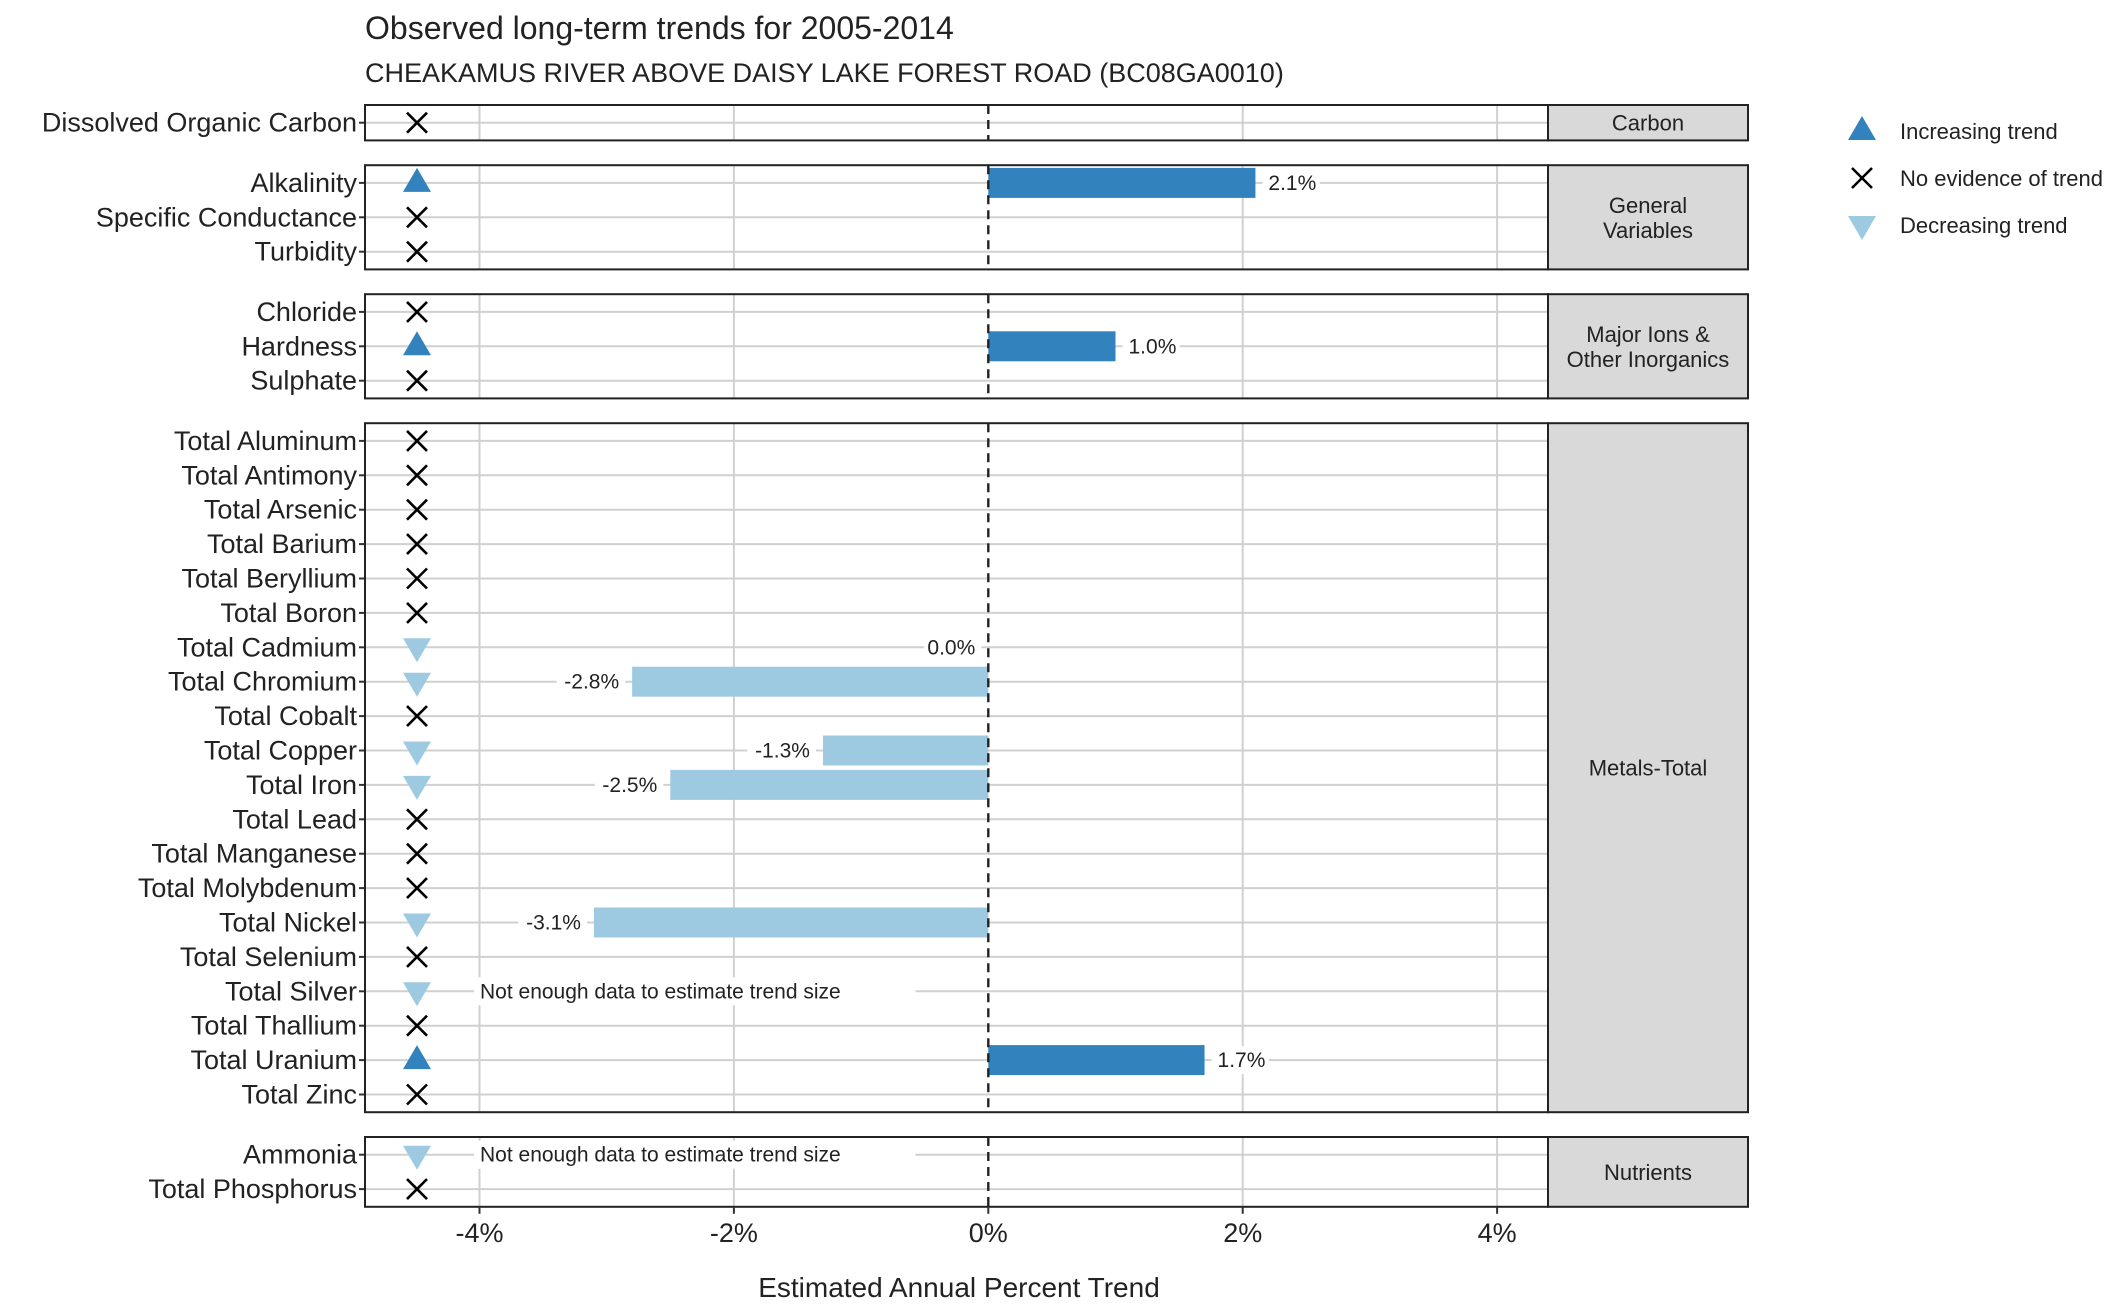  What do you see at coordinates (417, 888) in the screenshot?
I see `symbol-no-trend-total-molybdenum` at bounding box center [417, 888].